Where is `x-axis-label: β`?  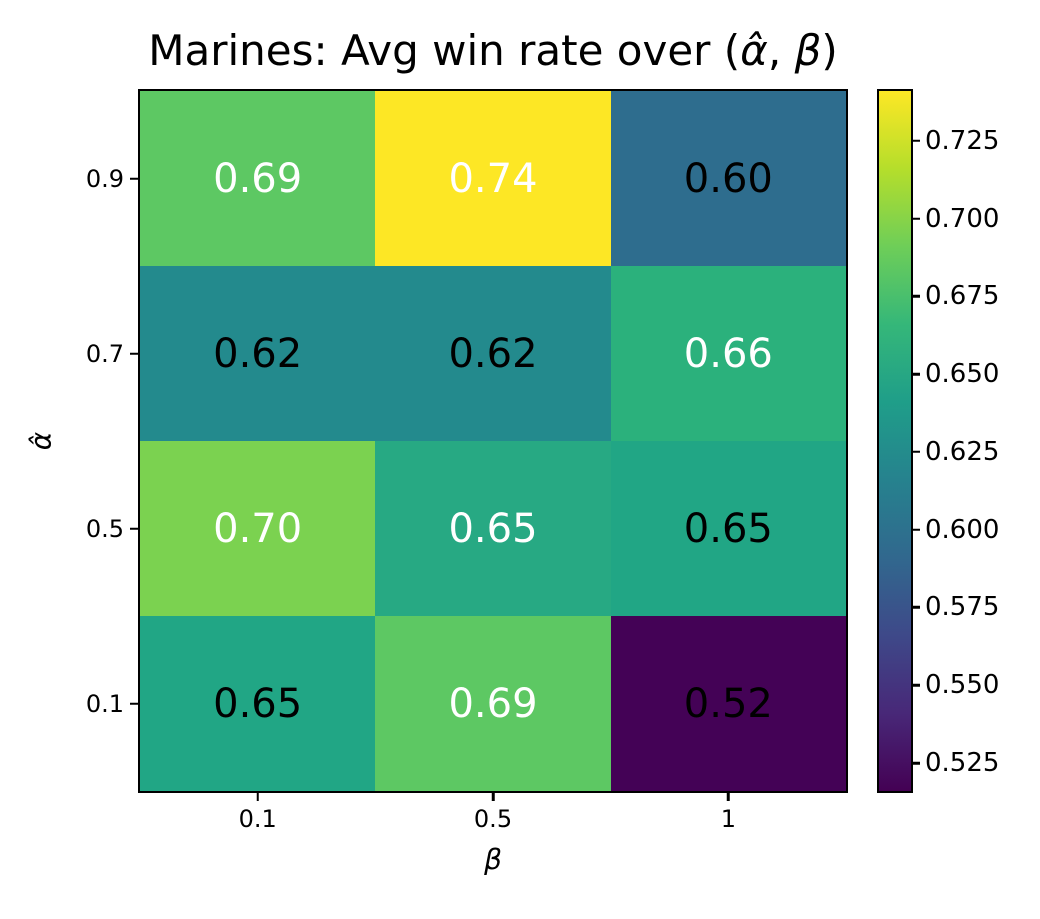 x-axis-label: β is located at coordinates (493, 859).